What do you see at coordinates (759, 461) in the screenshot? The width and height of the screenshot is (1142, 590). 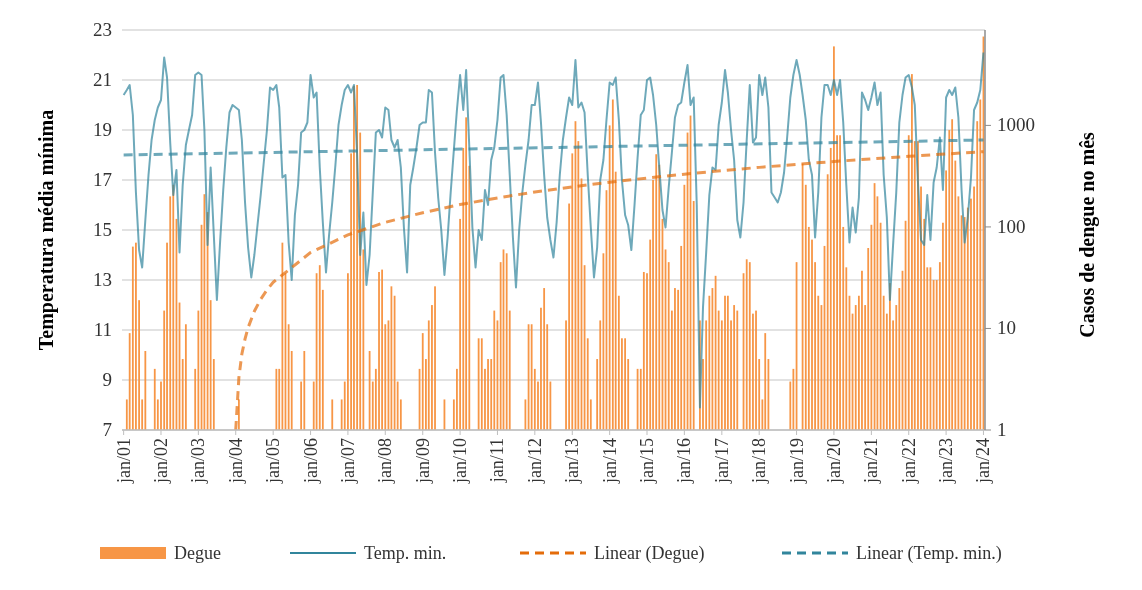 I see `x-tick-label: jan/18` at bounding box center [759, 461].